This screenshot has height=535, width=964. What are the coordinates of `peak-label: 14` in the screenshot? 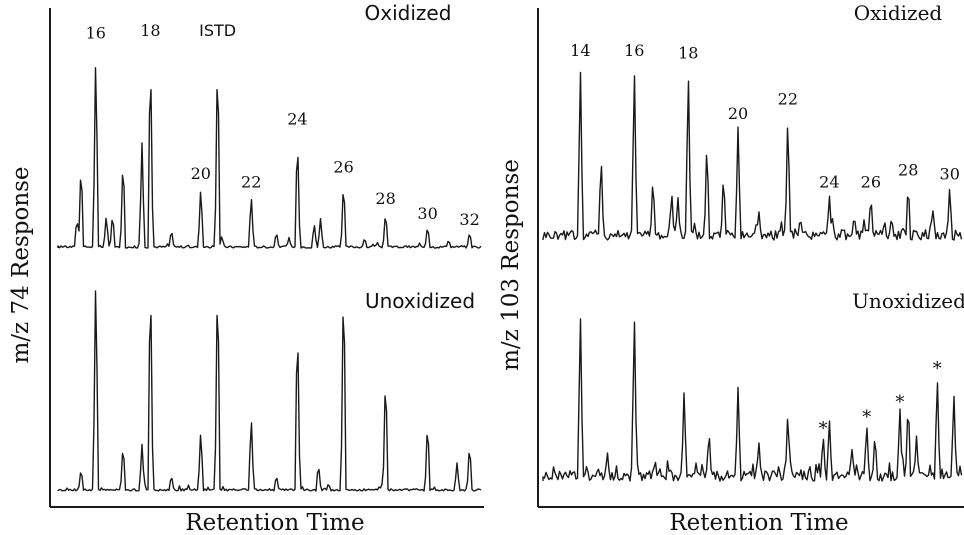 It's located at (580, 50).